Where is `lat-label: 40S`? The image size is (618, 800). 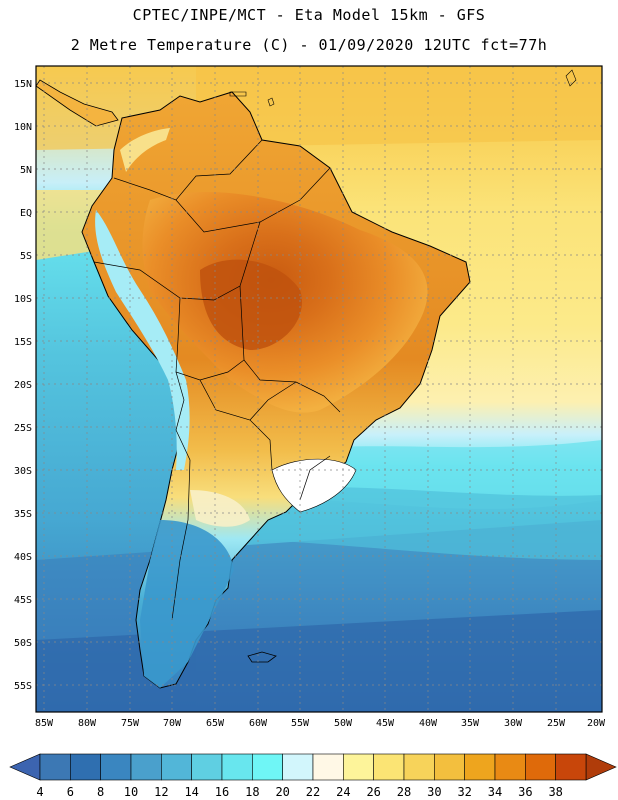
lat-label: 40S is located at coordinates (23, 557).